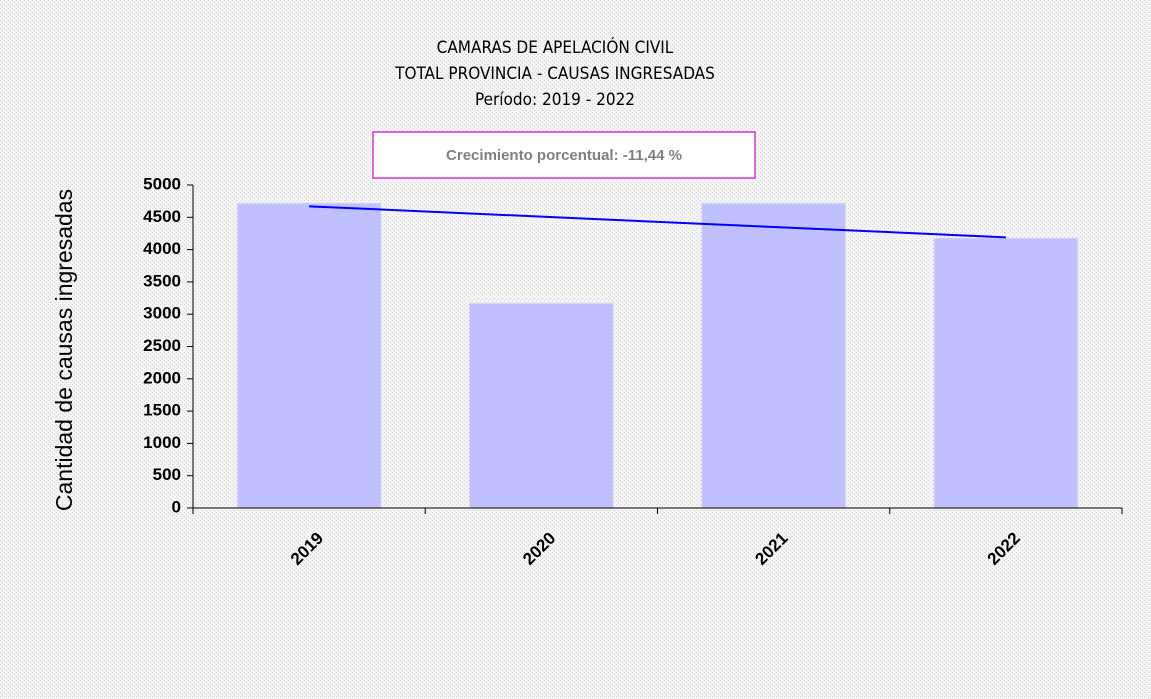  I want to click on y-tick-label: 1000, so click(162, 442).